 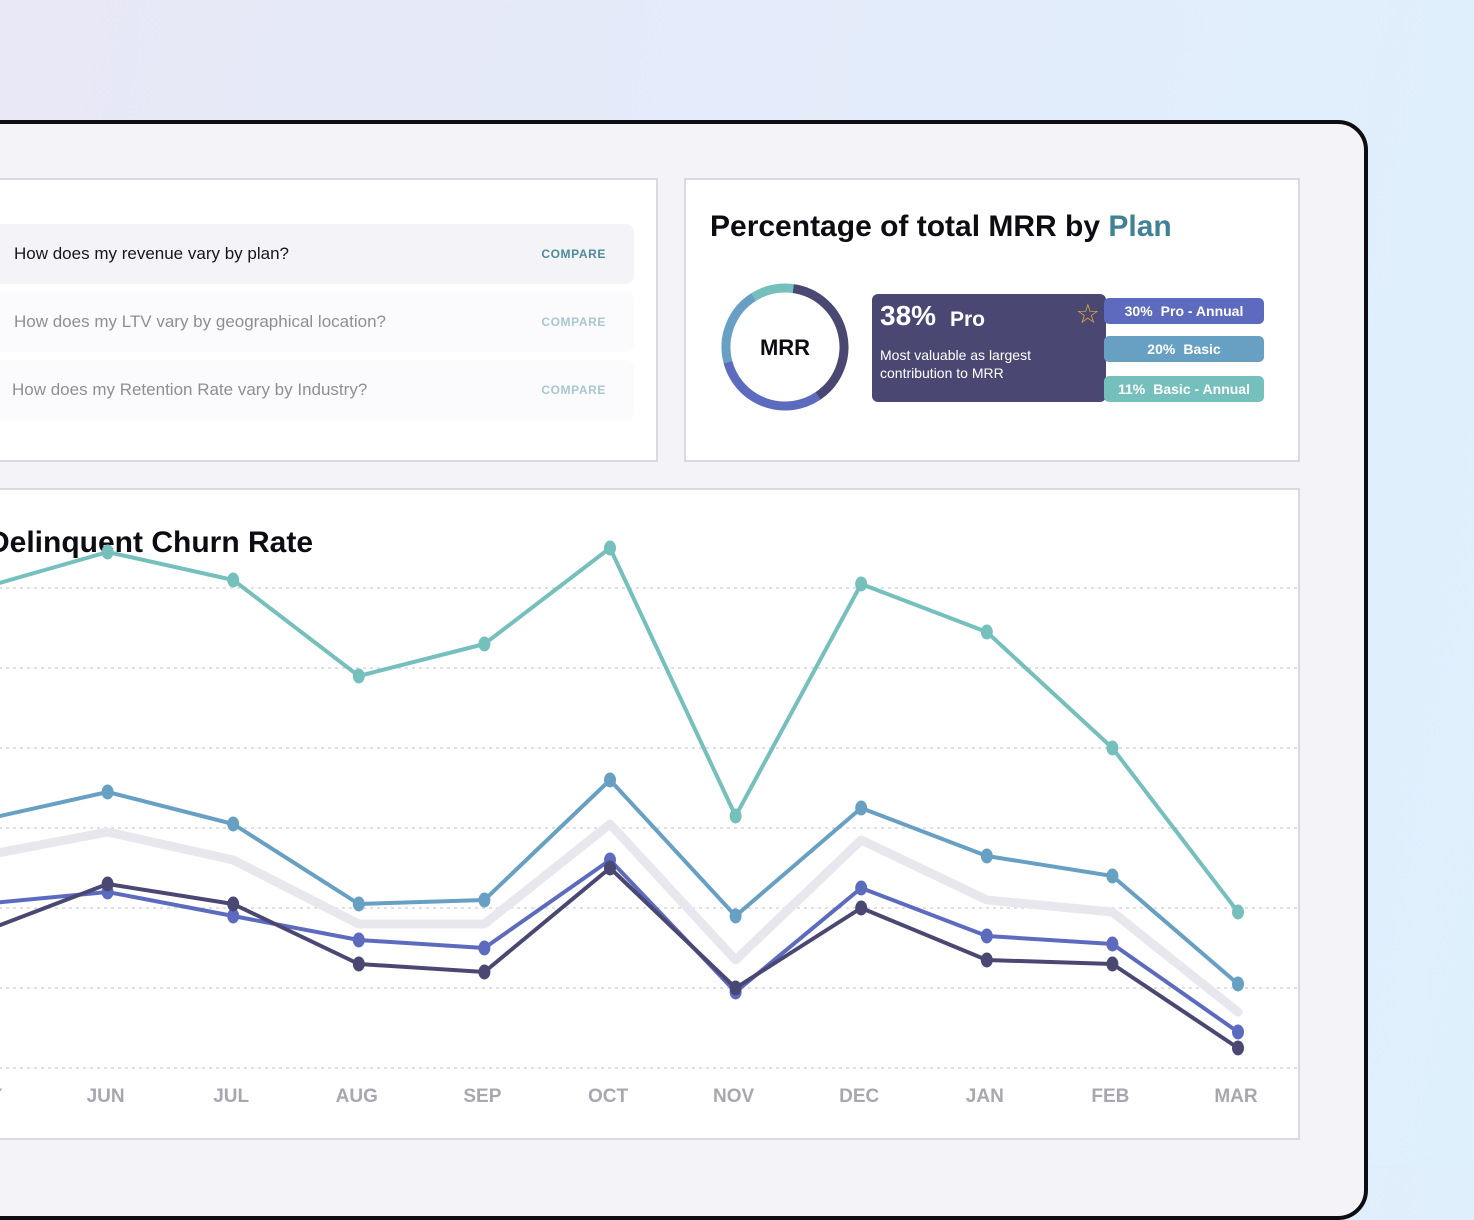 I want to click on legend-pill-percent: 30%, so click(x=1138, y=311).